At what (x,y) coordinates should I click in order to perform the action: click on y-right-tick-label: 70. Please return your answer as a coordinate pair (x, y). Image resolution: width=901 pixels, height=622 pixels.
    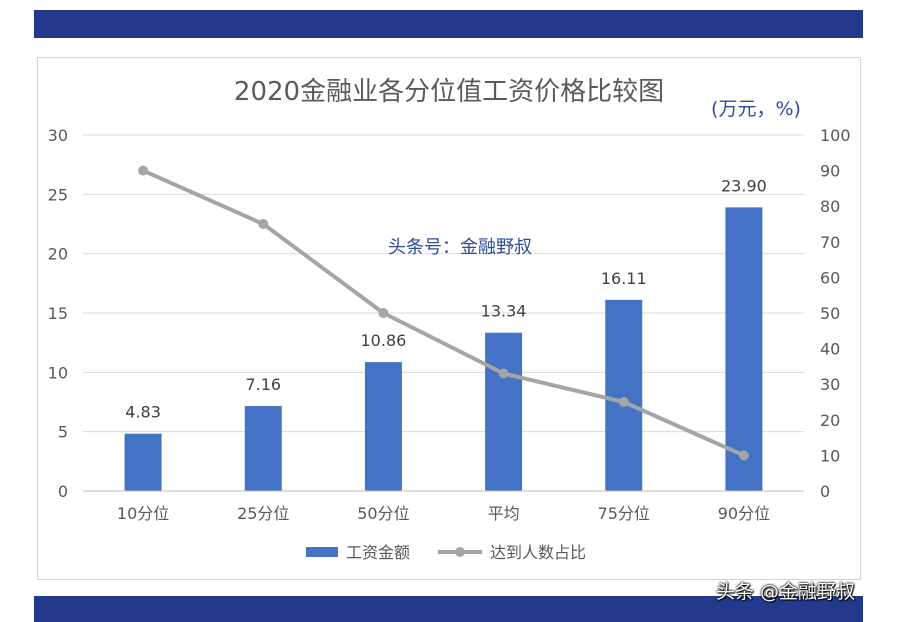
    Looking at the image, I should click on (830, 242).